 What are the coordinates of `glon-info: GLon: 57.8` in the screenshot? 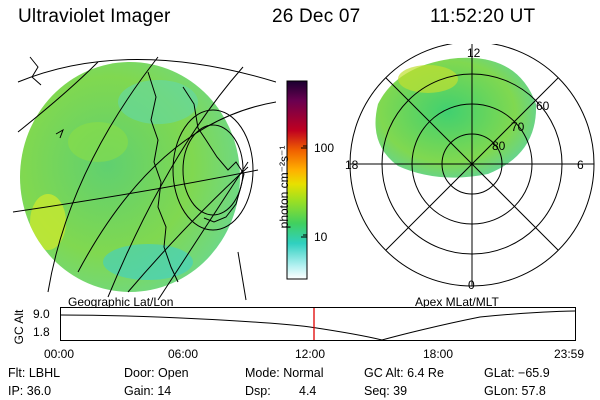 It's located at (515, 391).